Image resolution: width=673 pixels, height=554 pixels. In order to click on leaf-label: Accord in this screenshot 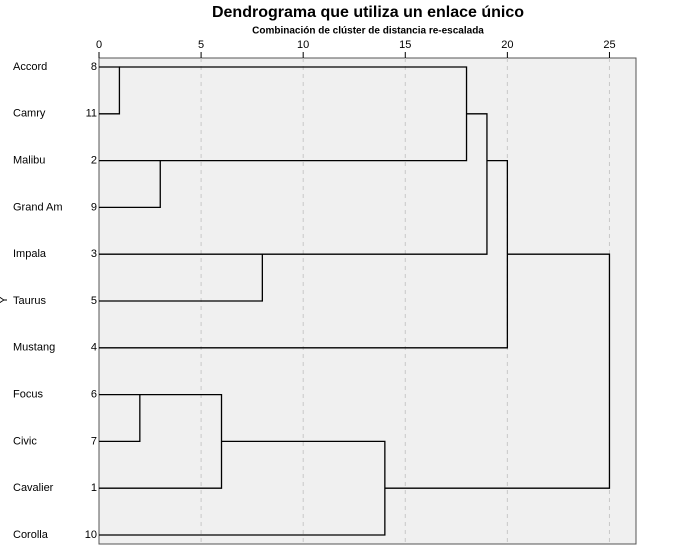, I will do `click(30, 67)`.